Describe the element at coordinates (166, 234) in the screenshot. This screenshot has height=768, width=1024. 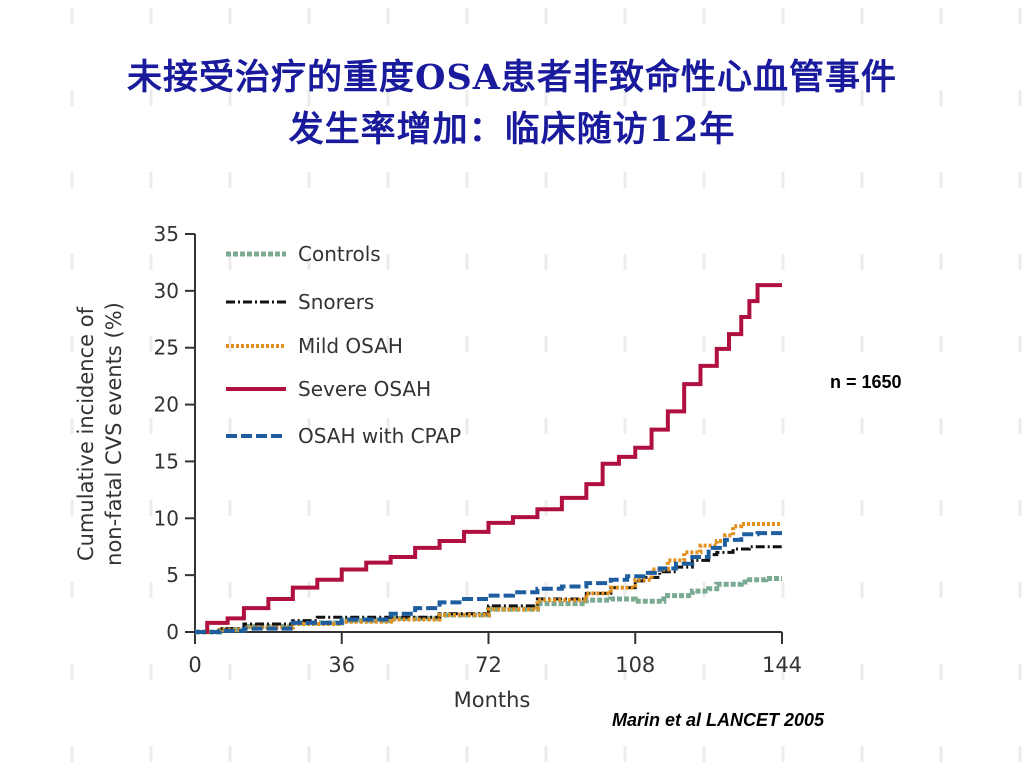
I see `y-tick-label: 35` at that location.